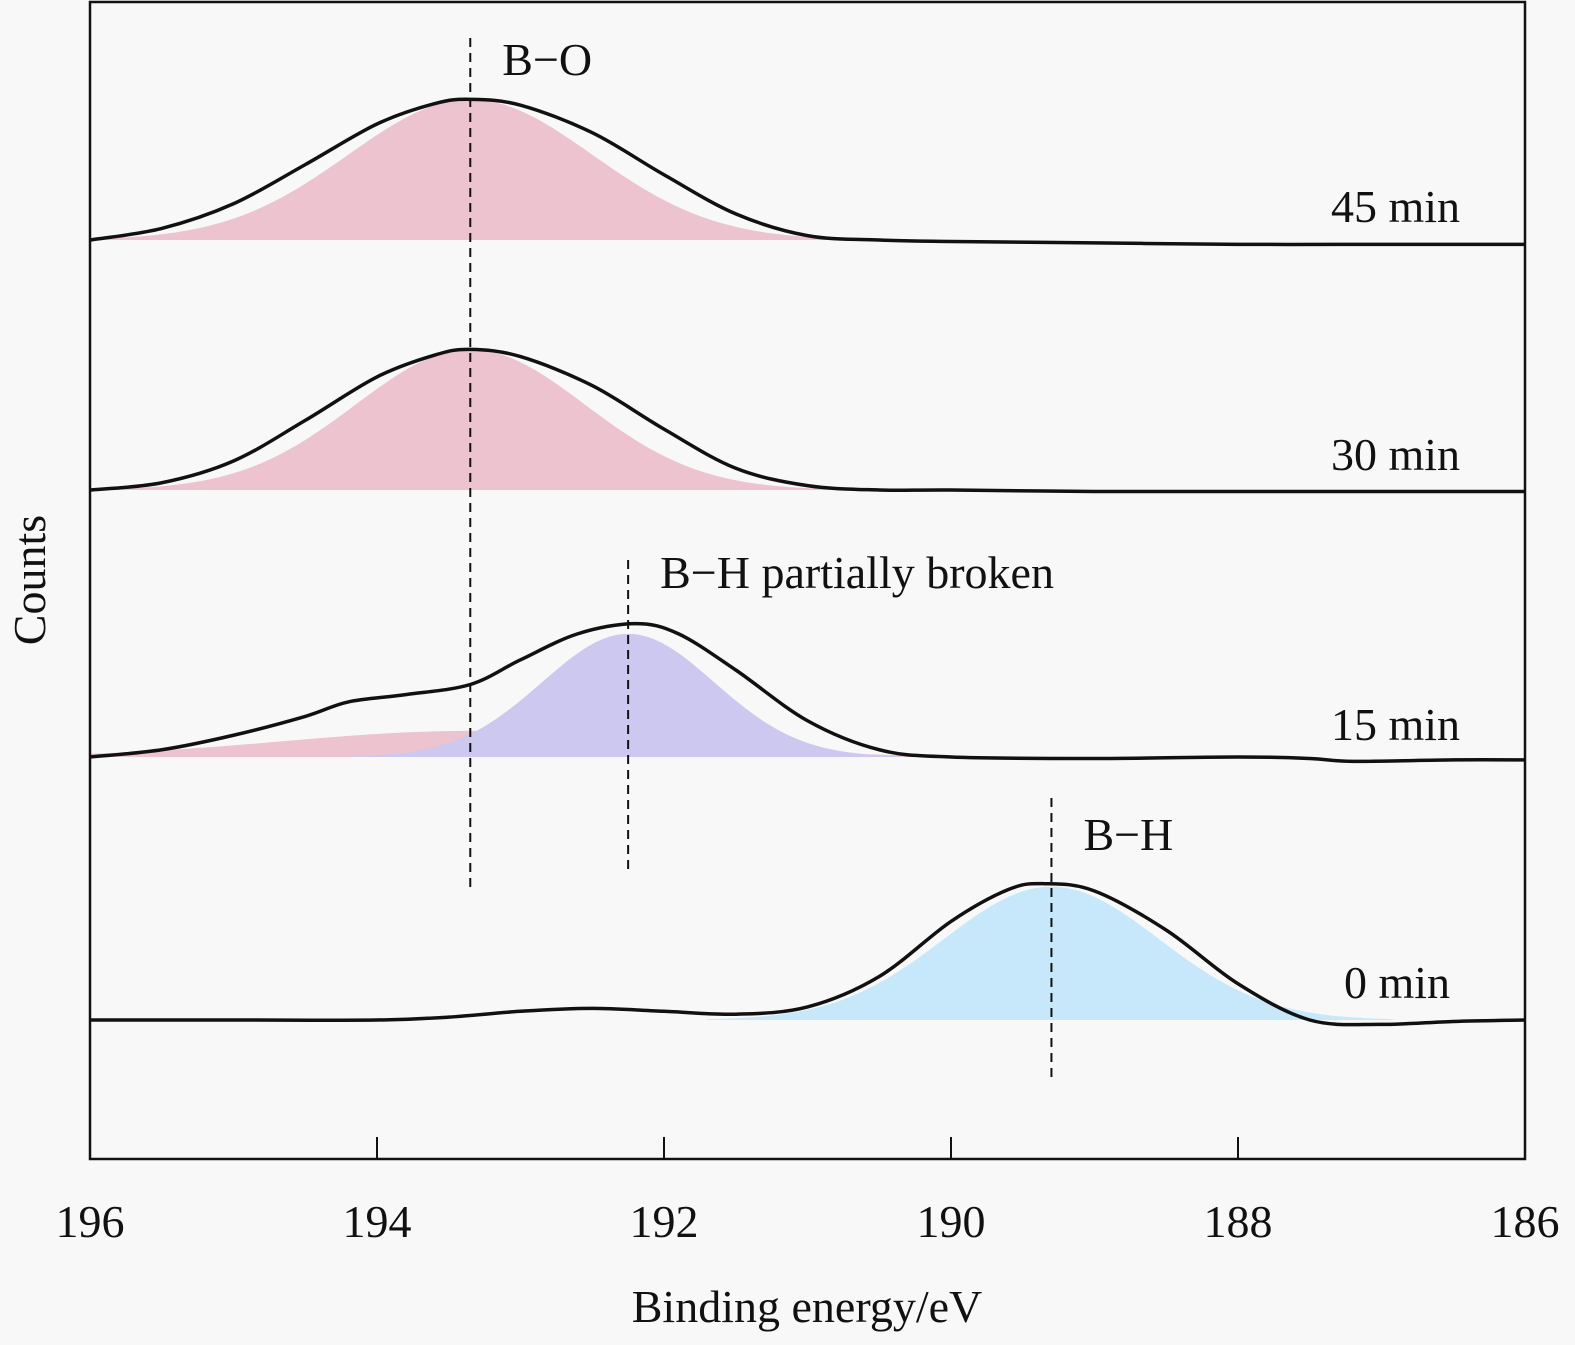  What do you see at coordinates (807, 1306) in the screenshot?
I see `x-axis-label: Binding energy/eV` at bounding box center [807, 1306].